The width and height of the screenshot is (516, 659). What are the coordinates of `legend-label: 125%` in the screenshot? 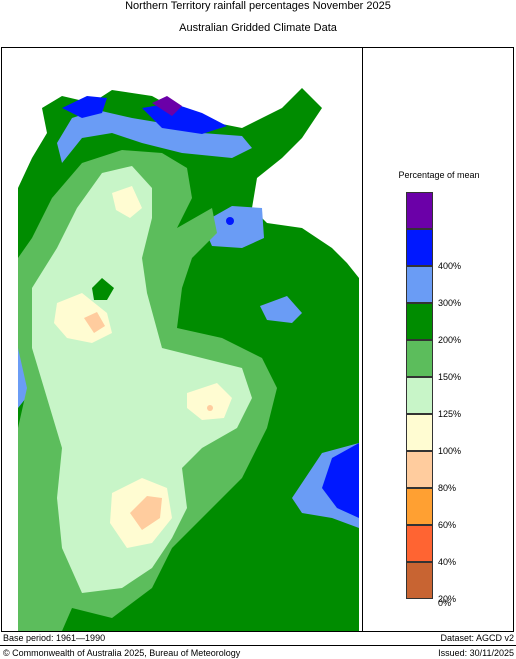 It's located at (450, 414).